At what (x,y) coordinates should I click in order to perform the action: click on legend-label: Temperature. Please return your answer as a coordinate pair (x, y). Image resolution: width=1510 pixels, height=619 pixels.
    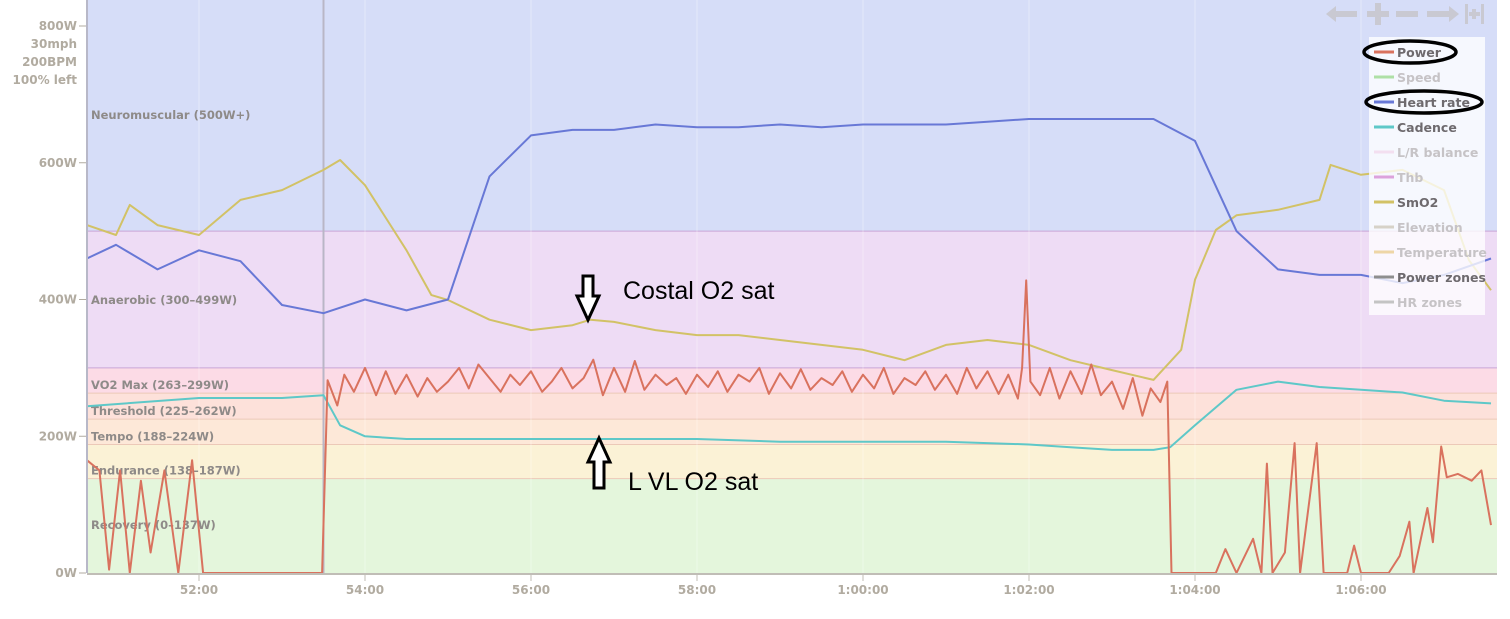
    Looking at the image, I should click on (1442, 252).